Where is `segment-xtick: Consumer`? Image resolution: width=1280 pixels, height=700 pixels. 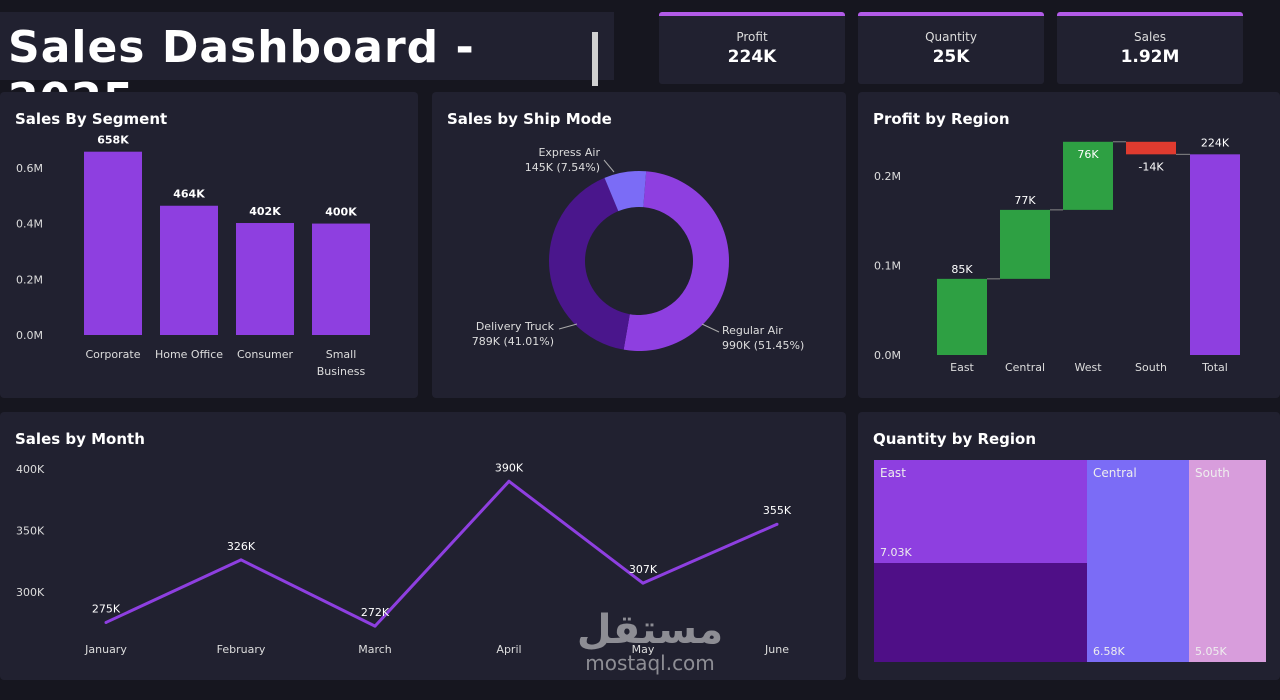 segment-xtick: Consumer is located at coordinates (265, 354).